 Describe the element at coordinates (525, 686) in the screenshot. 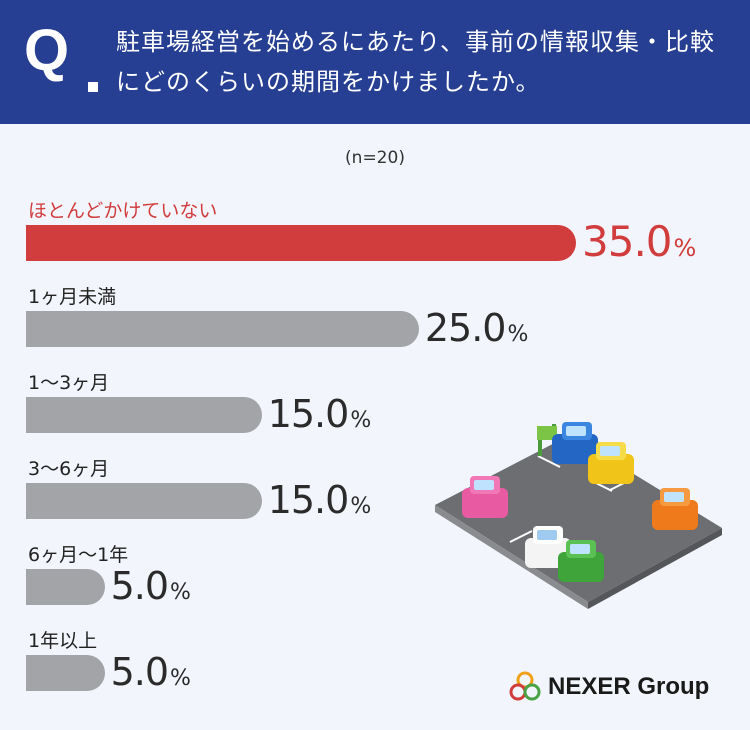

I see `nexer-circles-logo-icon` at that location.